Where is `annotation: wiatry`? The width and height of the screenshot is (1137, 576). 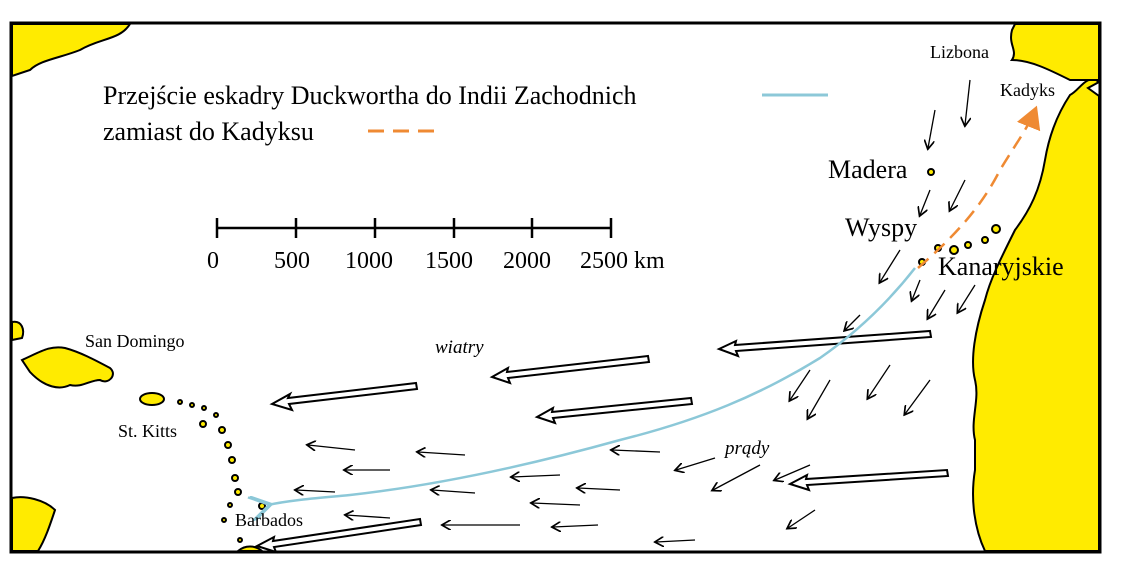 annotation: wiatry is located at coordinates (459, 347).